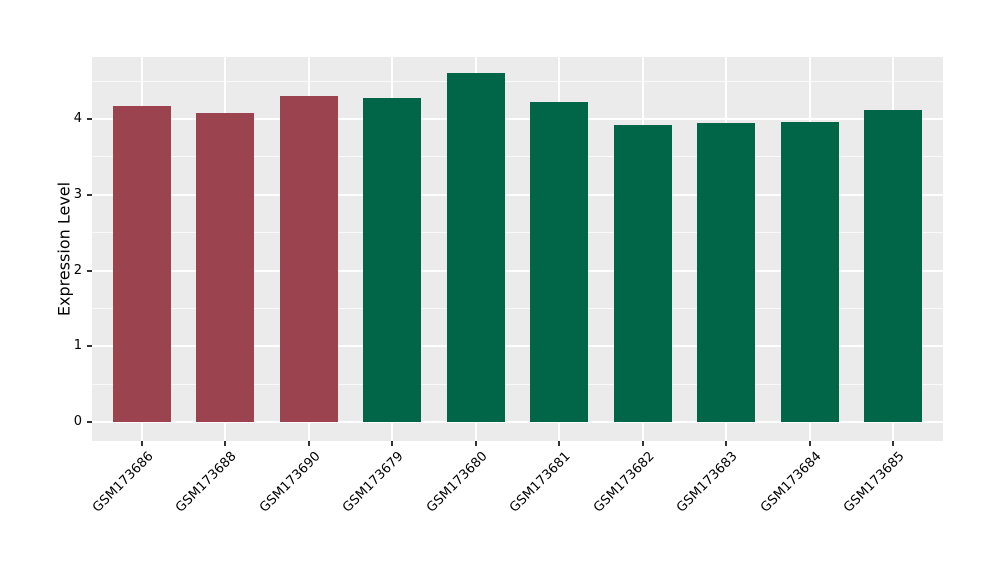  I want to click on bar-GSM173681, so click(559, 262).